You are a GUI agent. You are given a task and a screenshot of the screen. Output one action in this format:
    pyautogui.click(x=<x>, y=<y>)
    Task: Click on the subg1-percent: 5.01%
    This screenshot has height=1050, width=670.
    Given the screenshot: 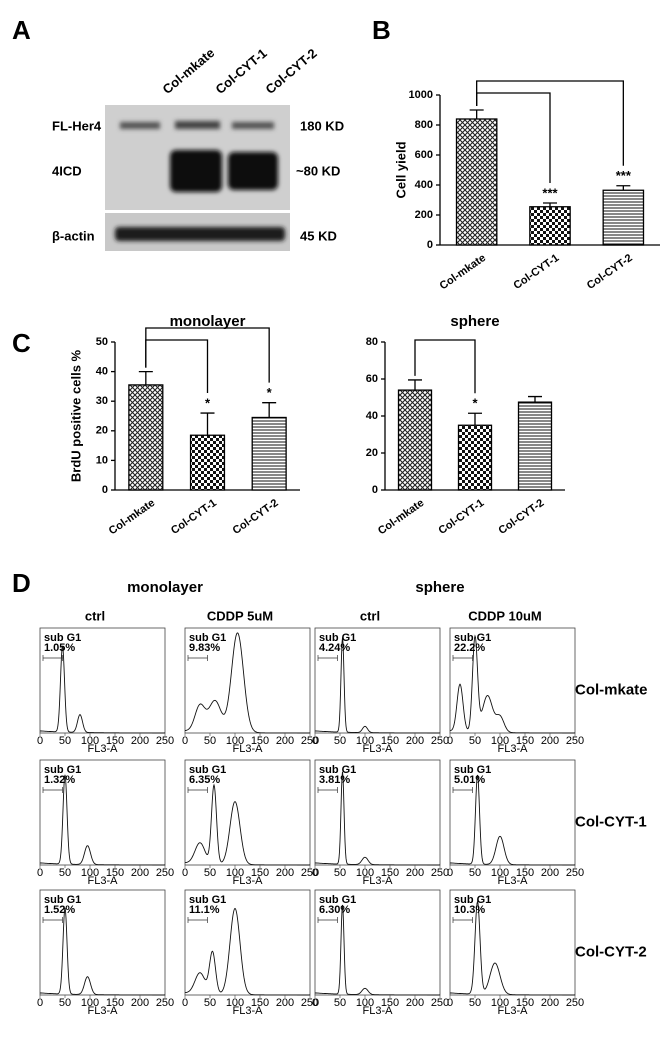 What is the action you would take?
    pyautogui.click(x=469, y=780)
    